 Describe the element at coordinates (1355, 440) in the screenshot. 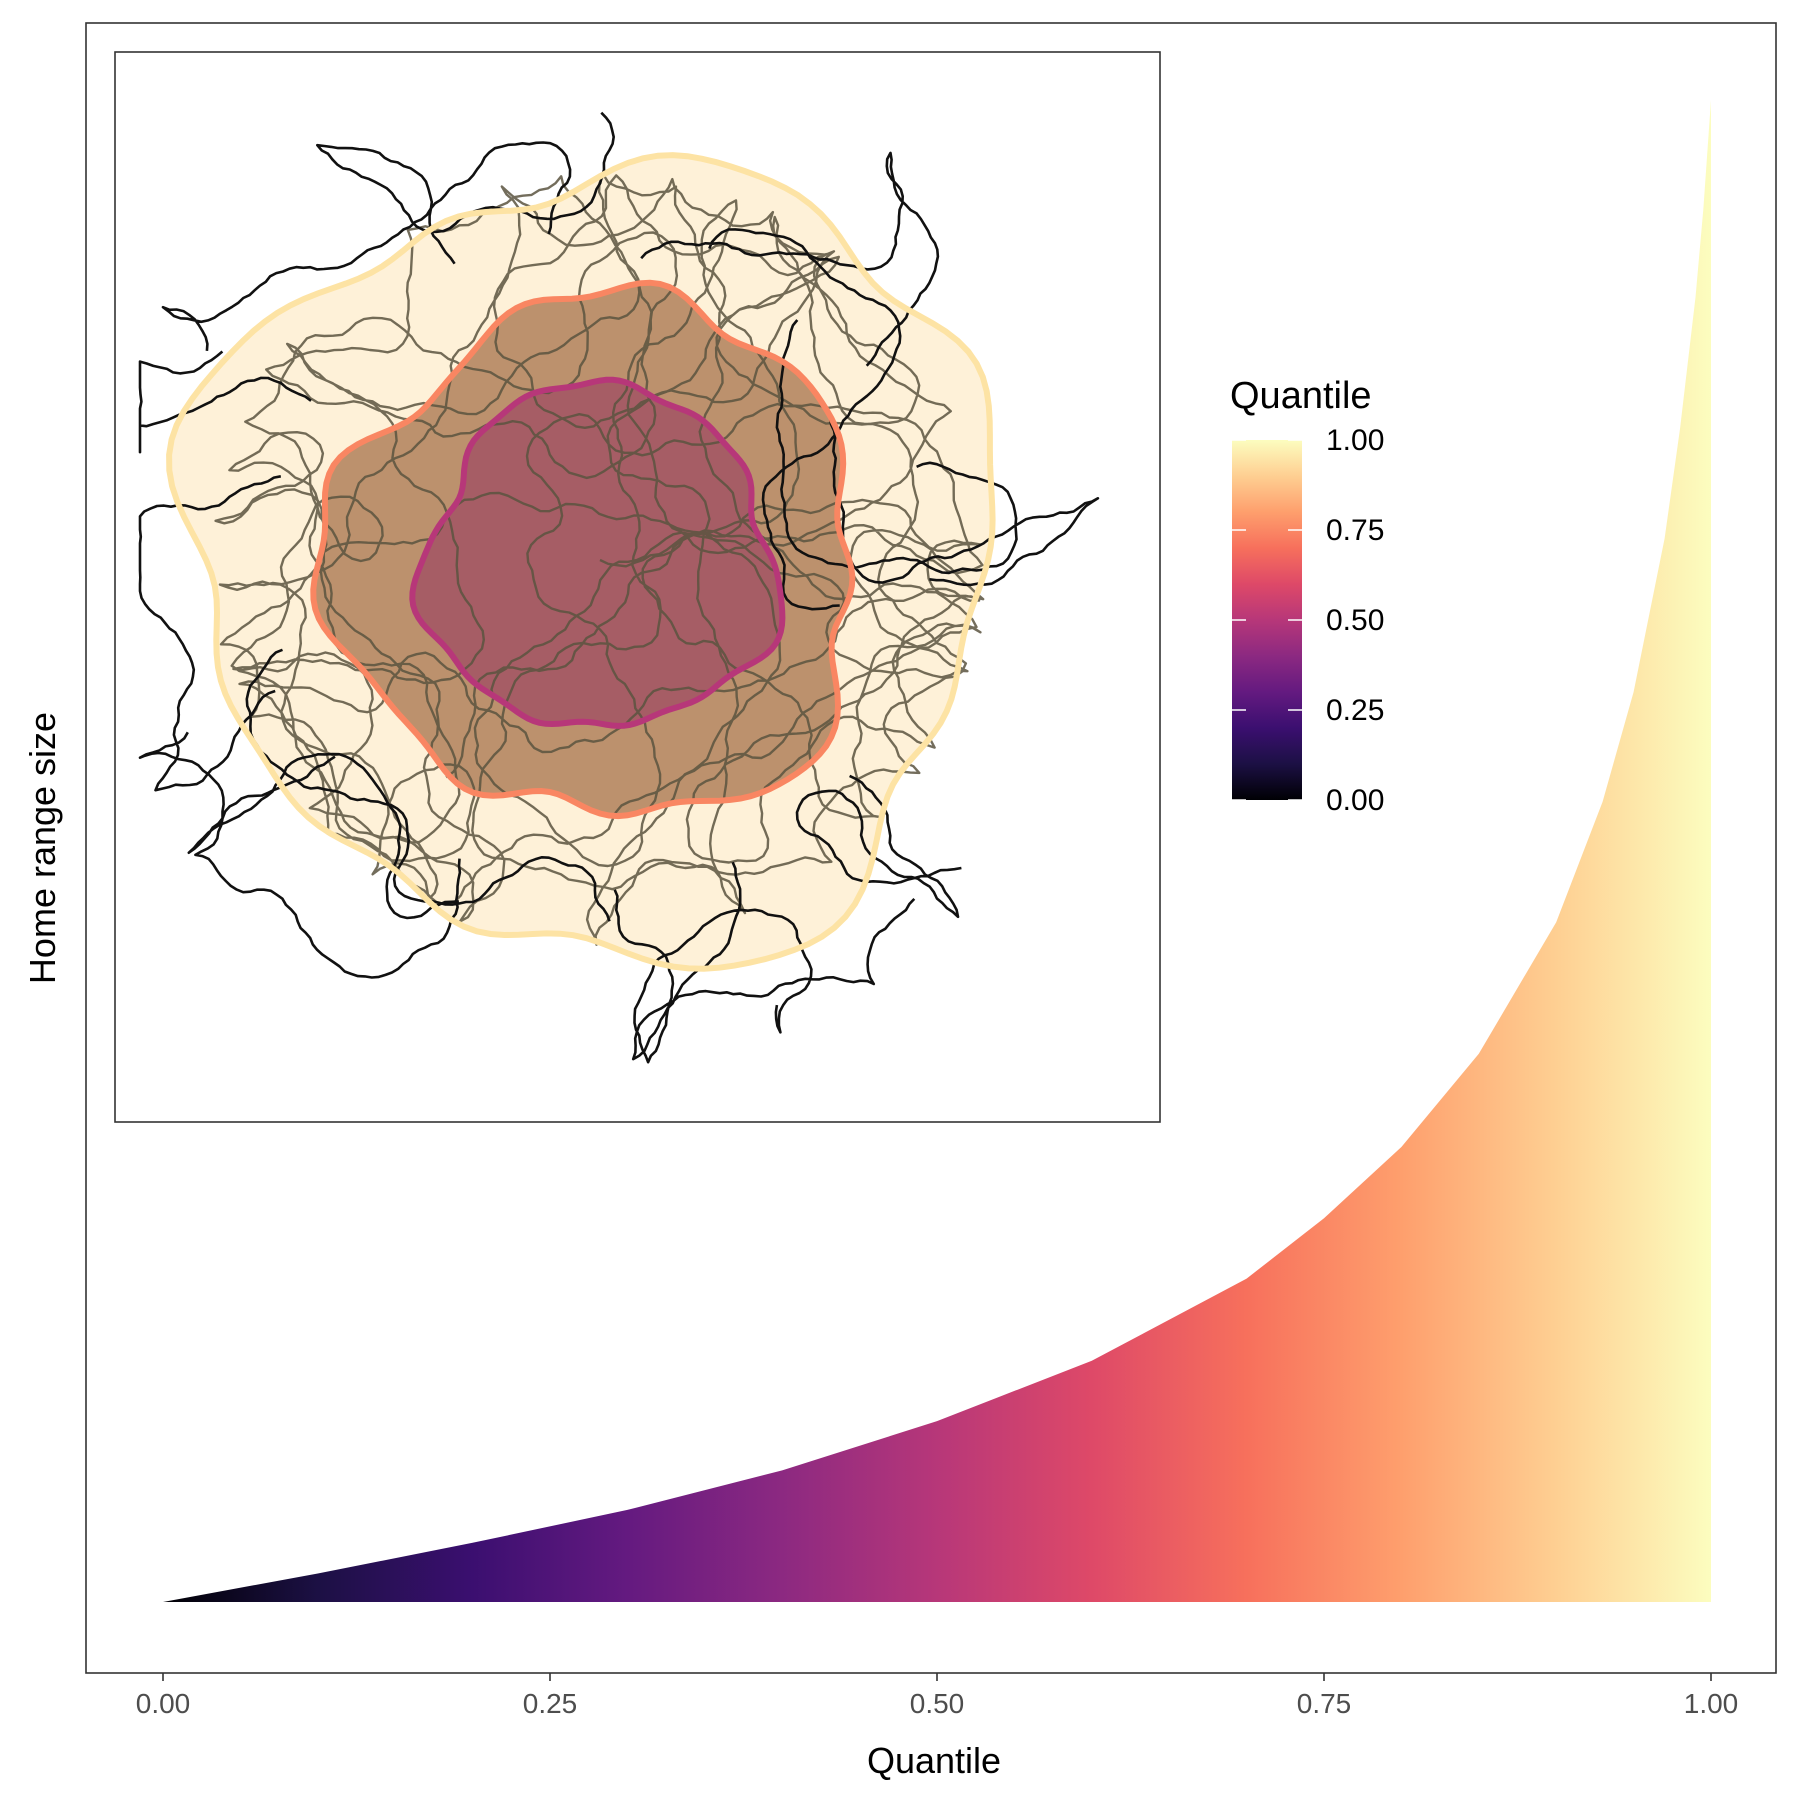

I see `legend-tick-label: 1.00` at that location.